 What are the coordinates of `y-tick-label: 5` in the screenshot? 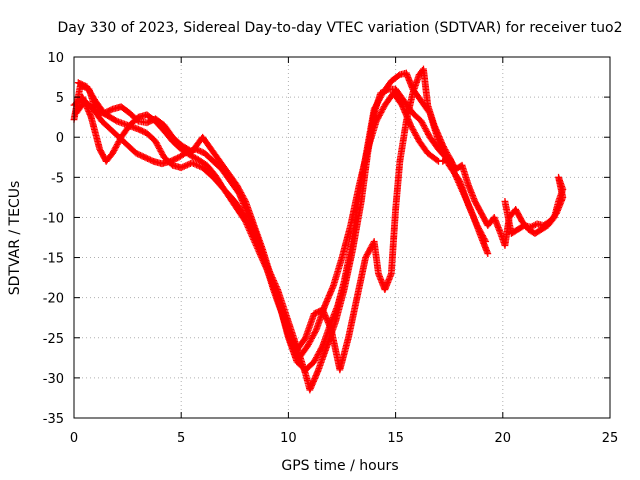 It's located at (60, 98).